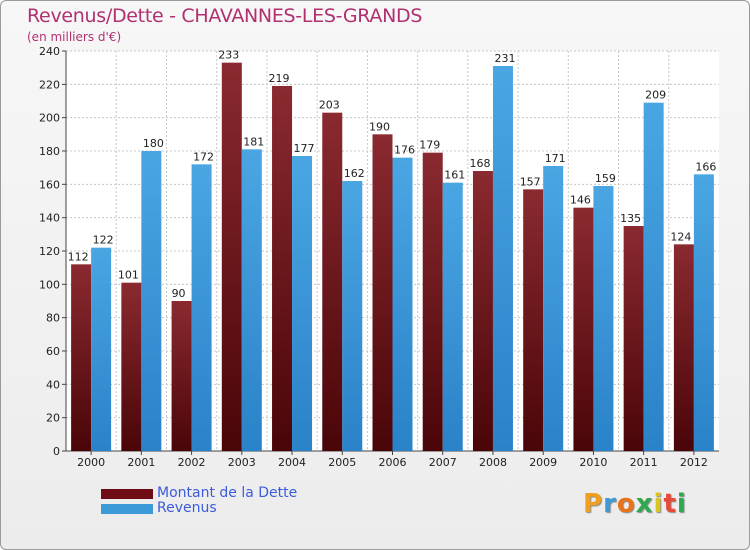  I want to click on data-label: 159, so click(605, 178).